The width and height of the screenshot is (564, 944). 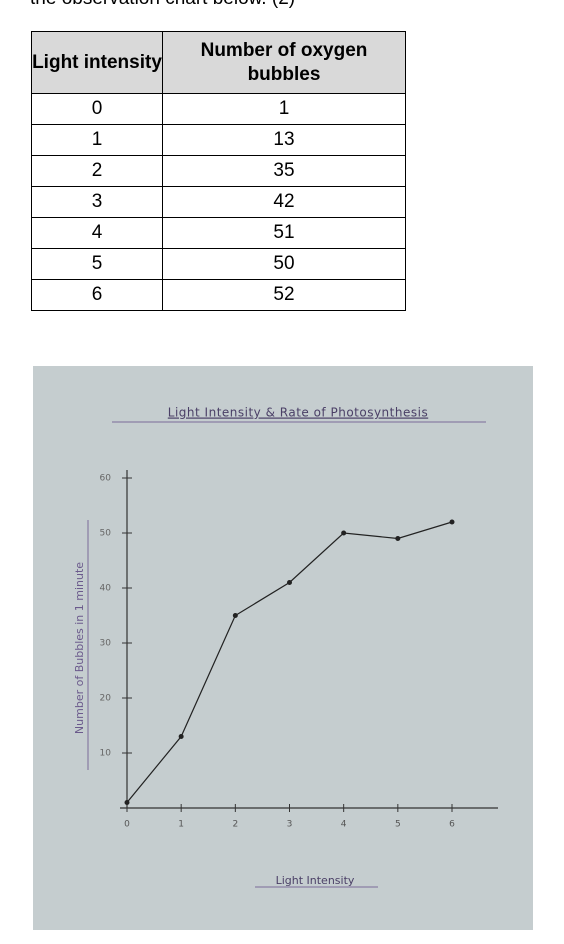 What do you see at coordinates (106, 644) in the screenshot?
I see `y-tick-label: 30` at bounding box center [106, 644].